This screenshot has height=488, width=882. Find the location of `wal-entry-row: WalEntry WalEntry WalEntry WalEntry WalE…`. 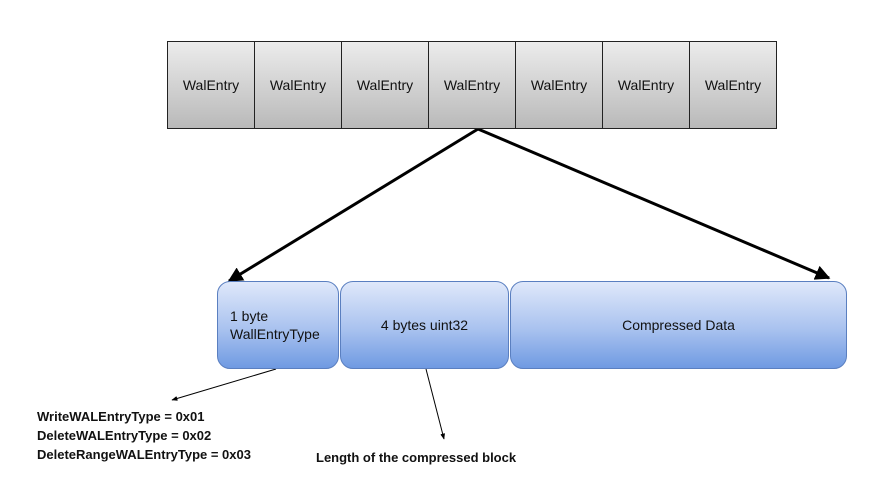

wal-entry-row: WalEntry WalEntry WalEntry WalEntry WalE… is located at coordinates (472, 85).